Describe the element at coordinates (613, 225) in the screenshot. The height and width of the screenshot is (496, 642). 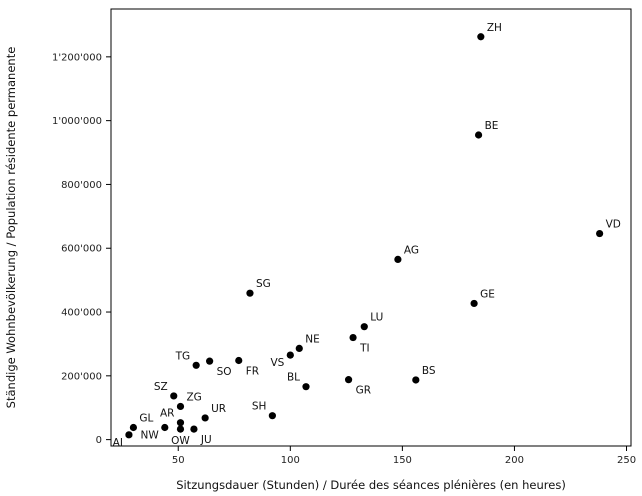
I see `point-label: VD` at that location.